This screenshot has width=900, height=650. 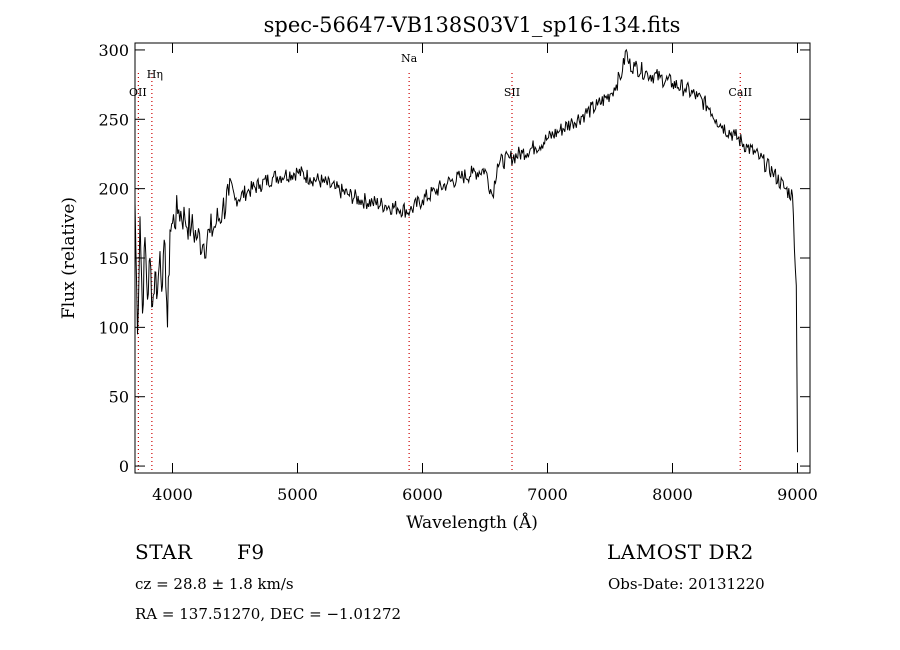 I want to click on x-tick-label: 6000, so click(x=422, y=494).